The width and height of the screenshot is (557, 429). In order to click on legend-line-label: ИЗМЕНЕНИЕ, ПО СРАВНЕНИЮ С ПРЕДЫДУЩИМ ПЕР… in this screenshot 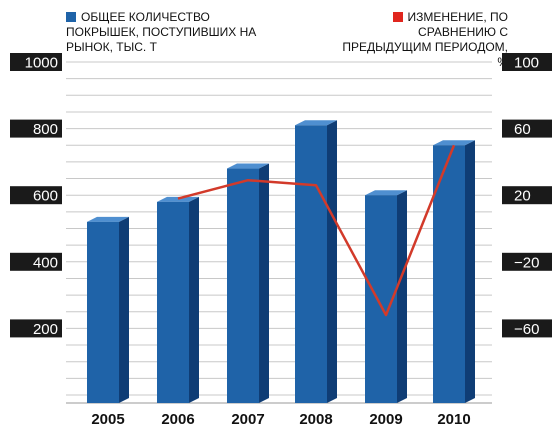, I will do `click(425, 39)`.